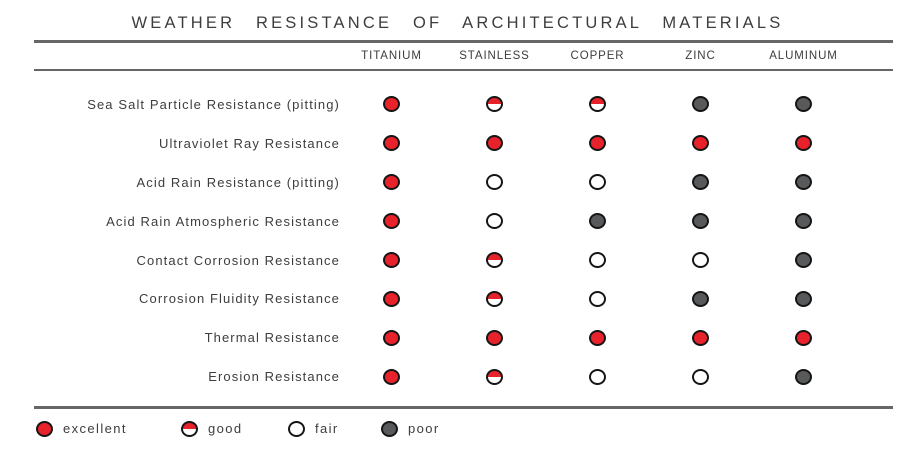 Image resolution: width=915 pixels, height=468 pixels. What do you see at coordinates (463, 407) in the screenshot?
I see `divider-bottom` at bounding box center [463, 407].